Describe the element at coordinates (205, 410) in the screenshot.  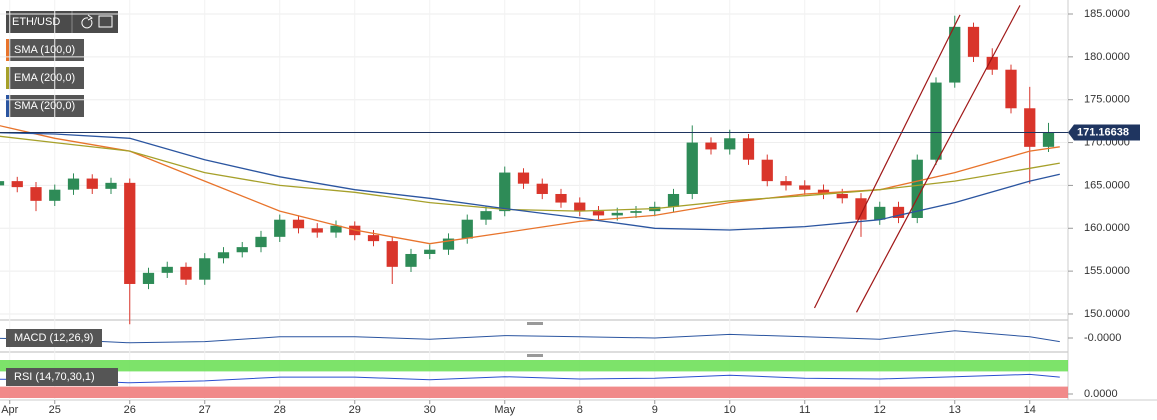
I see `x-tick-label: 27` at that location.